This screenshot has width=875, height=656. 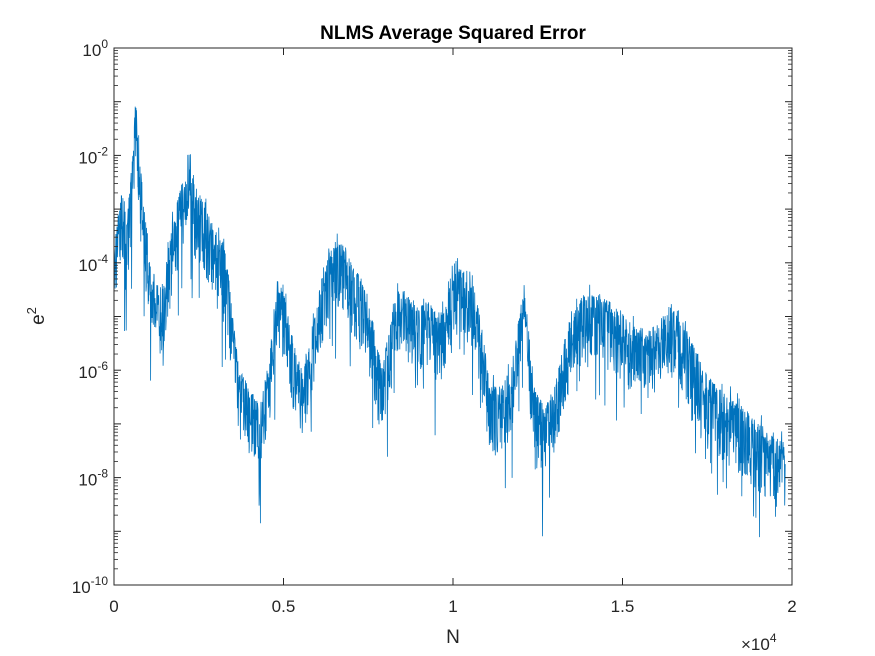 What do you see at coordinates (102, 151) in the screenshot?
I see `y-tick-label-exponent: -2` at bounding box center [102, 151].